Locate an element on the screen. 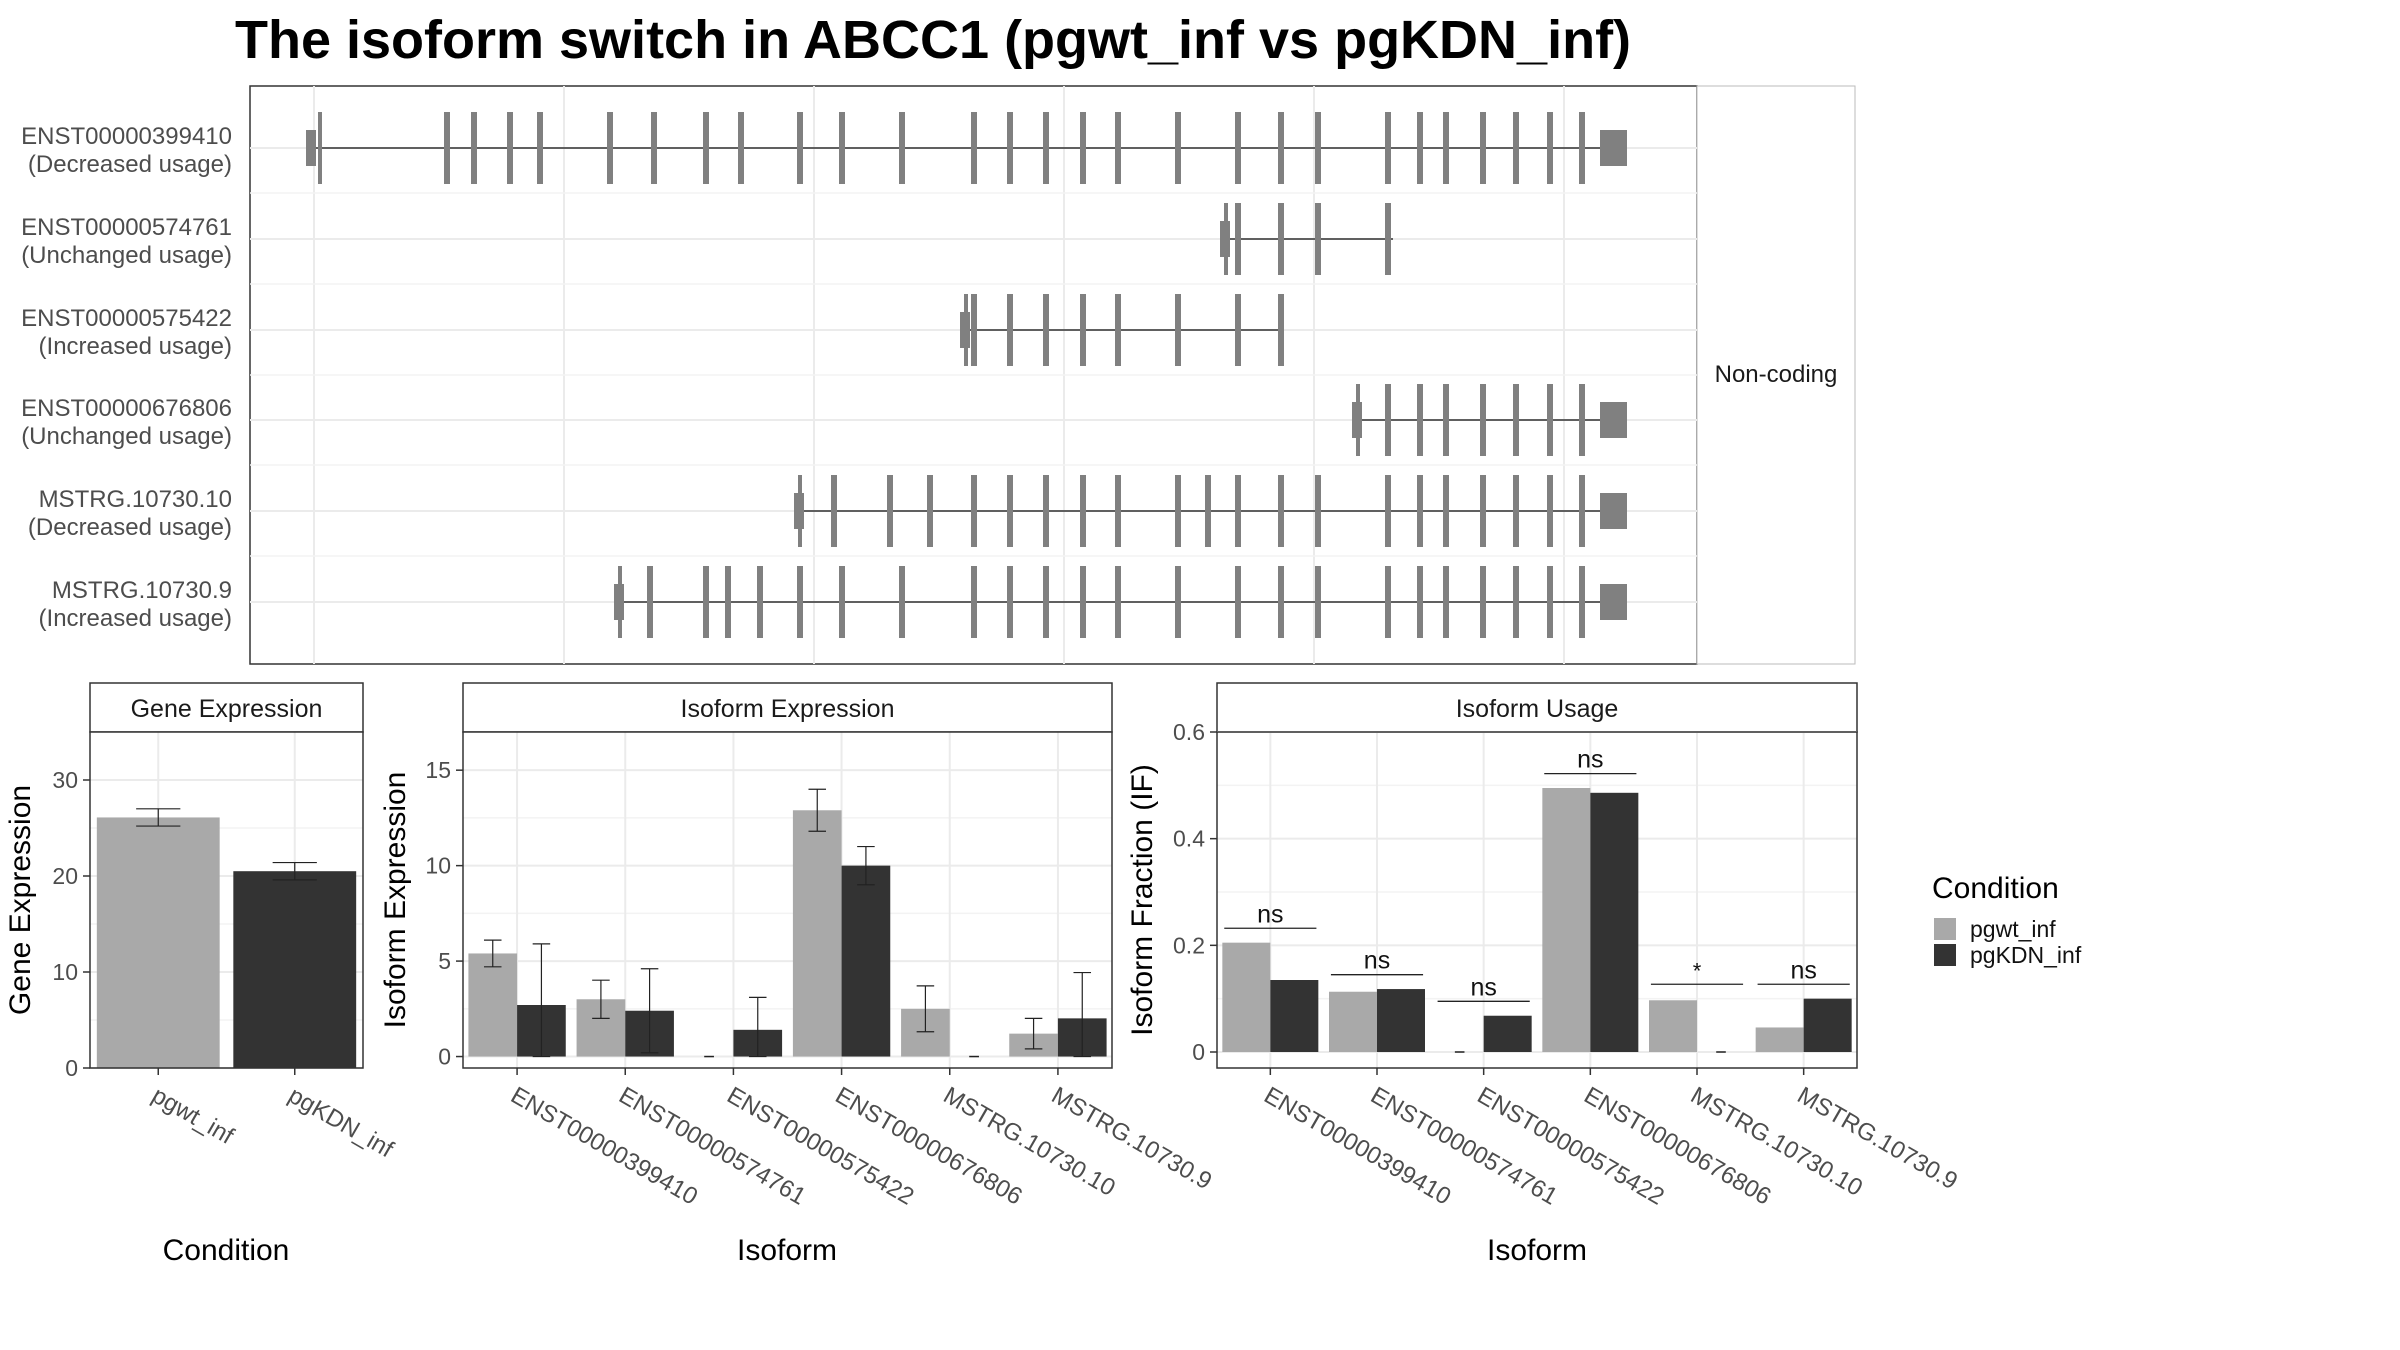 The image size is (2400, 1350). x-tick-label: ENST00000574761 is located at coordinates (1464, 1146).